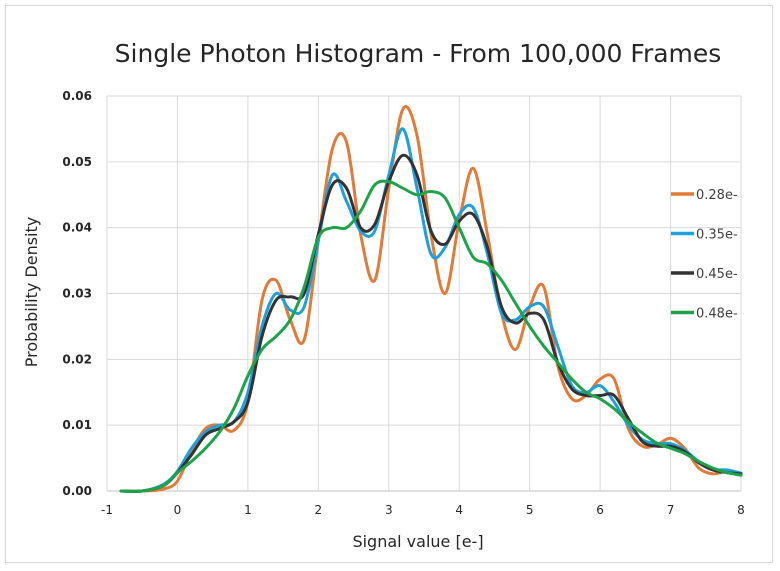  What do you see at coordinates (248, 510) in the screenshot?
I see `x-tick-label: 1` at bounding box center [248, 510].